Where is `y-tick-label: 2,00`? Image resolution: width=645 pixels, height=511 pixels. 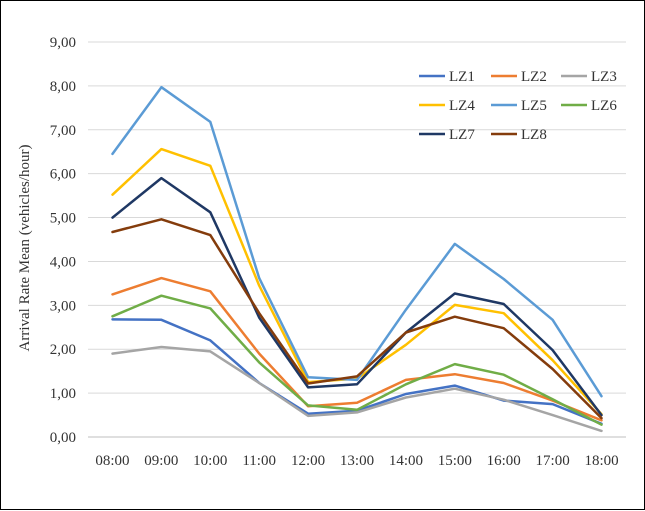 y-tick-label: 2,00 is located at coordinates (63, 350).